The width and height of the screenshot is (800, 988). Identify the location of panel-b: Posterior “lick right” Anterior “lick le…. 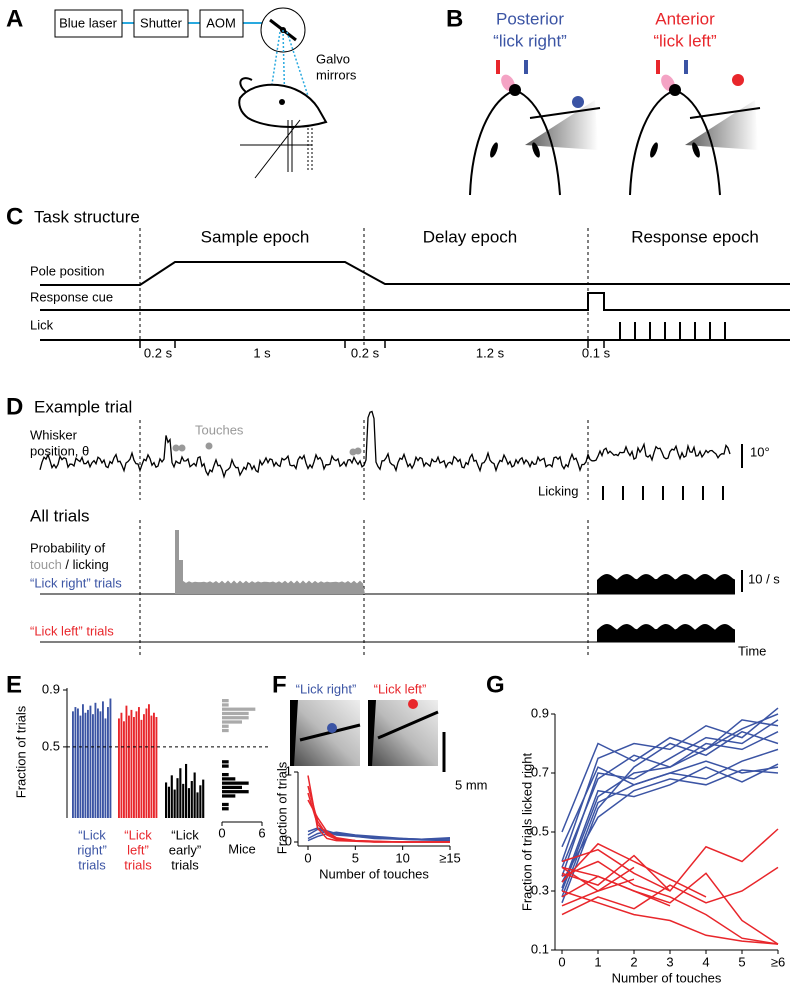
(615, 102).